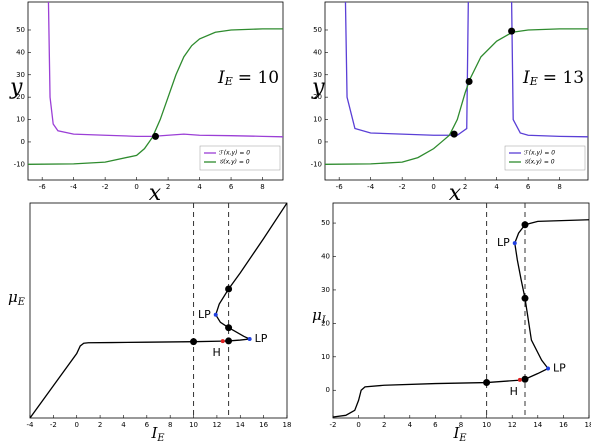 Image resolution: width=591 pixels, height=444 pixels. I want to click on x-axis-label: IE, so click(459, 434).